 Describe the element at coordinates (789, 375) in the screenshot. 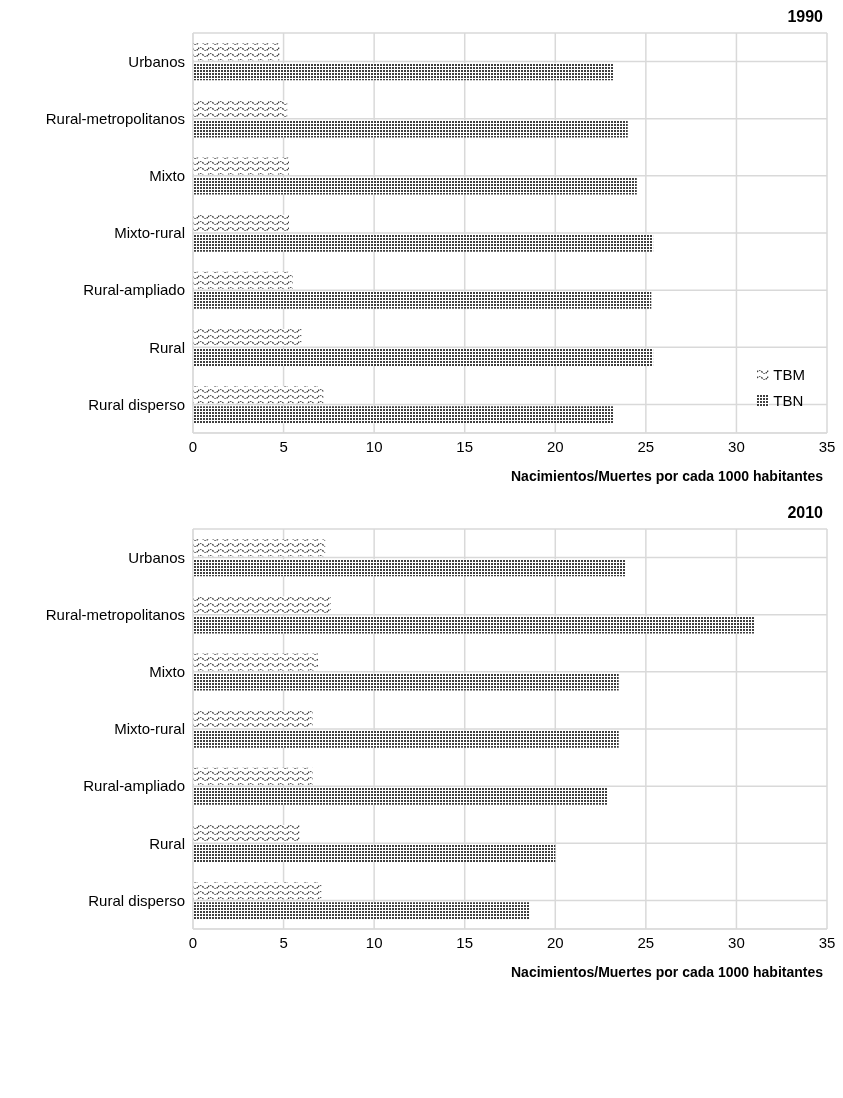

I see `legend-label: TBM` at that location.